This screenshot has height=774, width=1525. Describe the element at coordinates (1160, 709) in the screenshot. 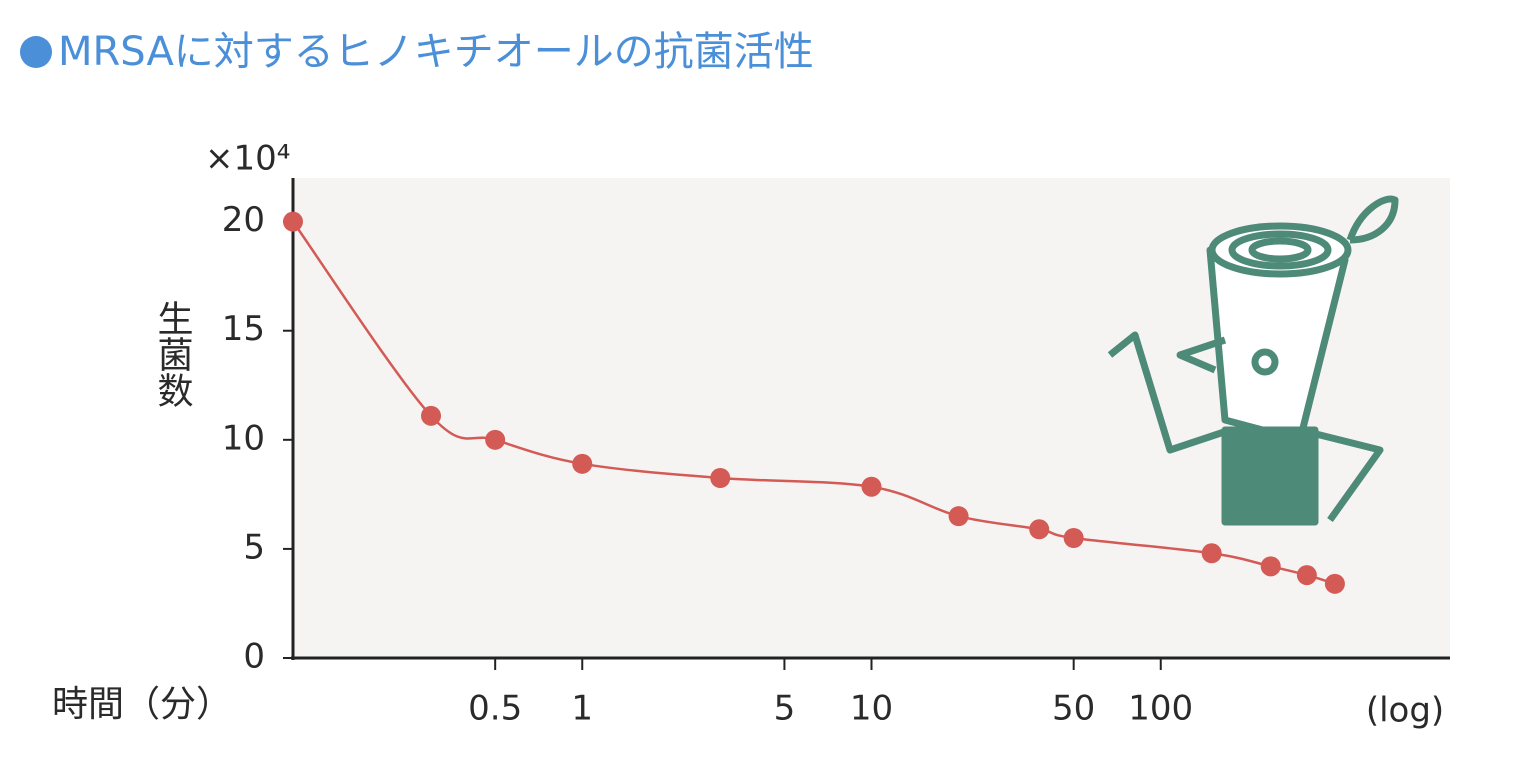

I see `x-tick-label: 100` at that location.